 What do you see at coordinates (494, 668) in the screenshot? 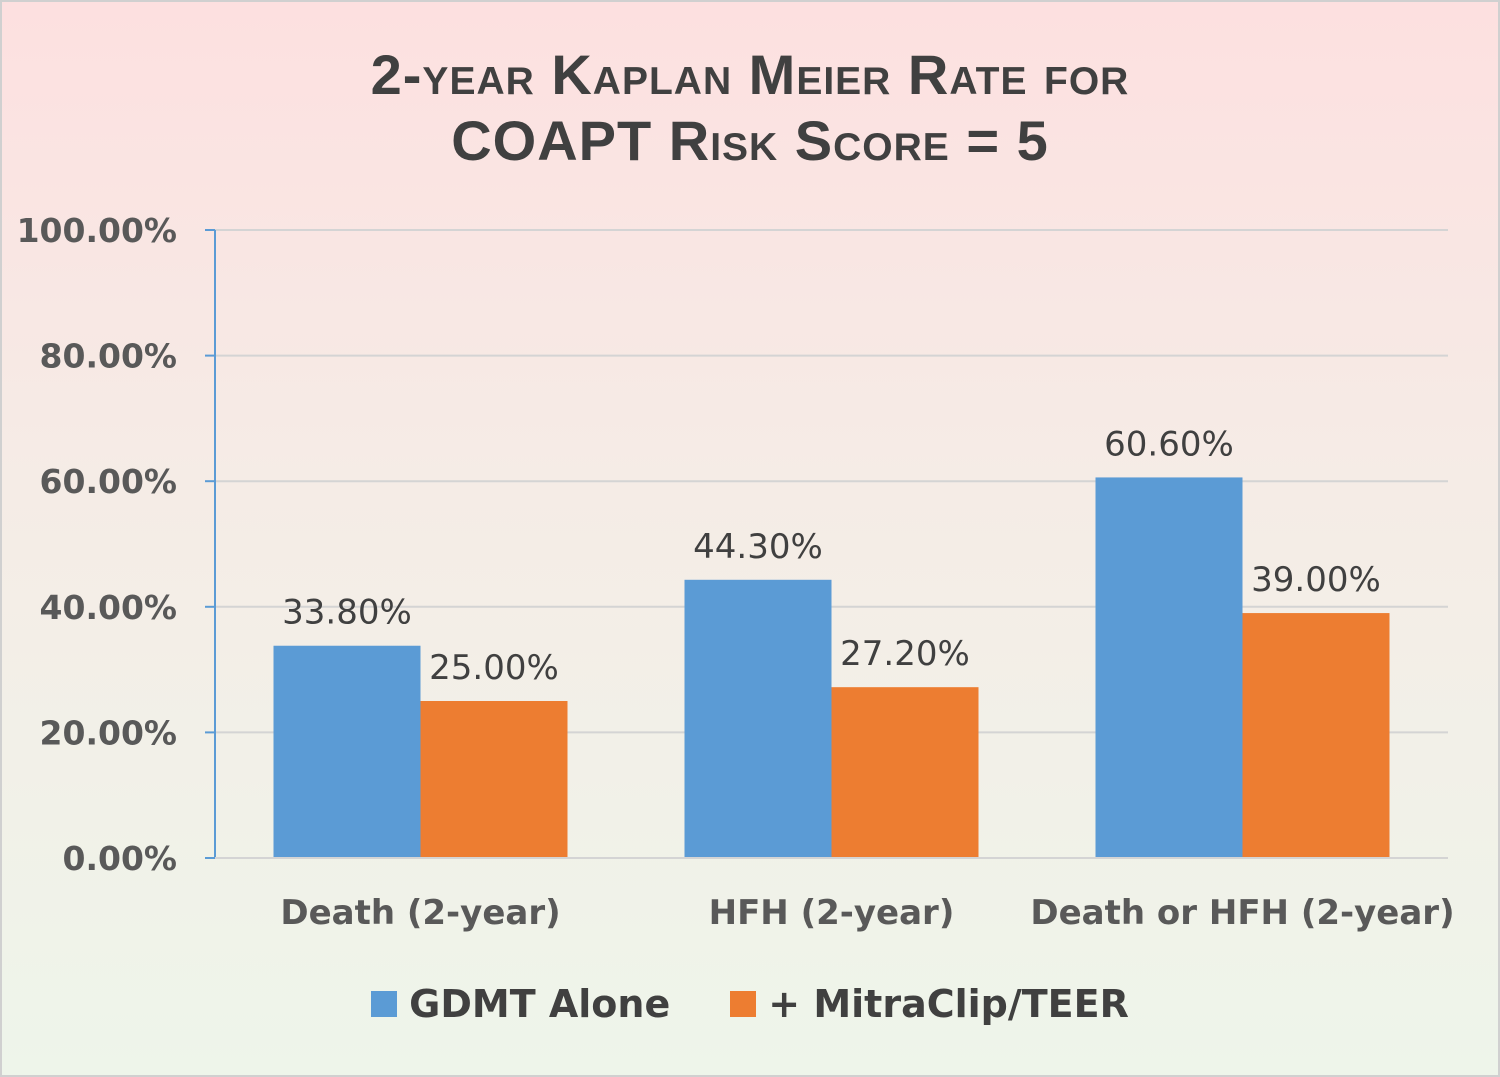
I see `data-label: 25.00%` at bounding box center [494, 668].